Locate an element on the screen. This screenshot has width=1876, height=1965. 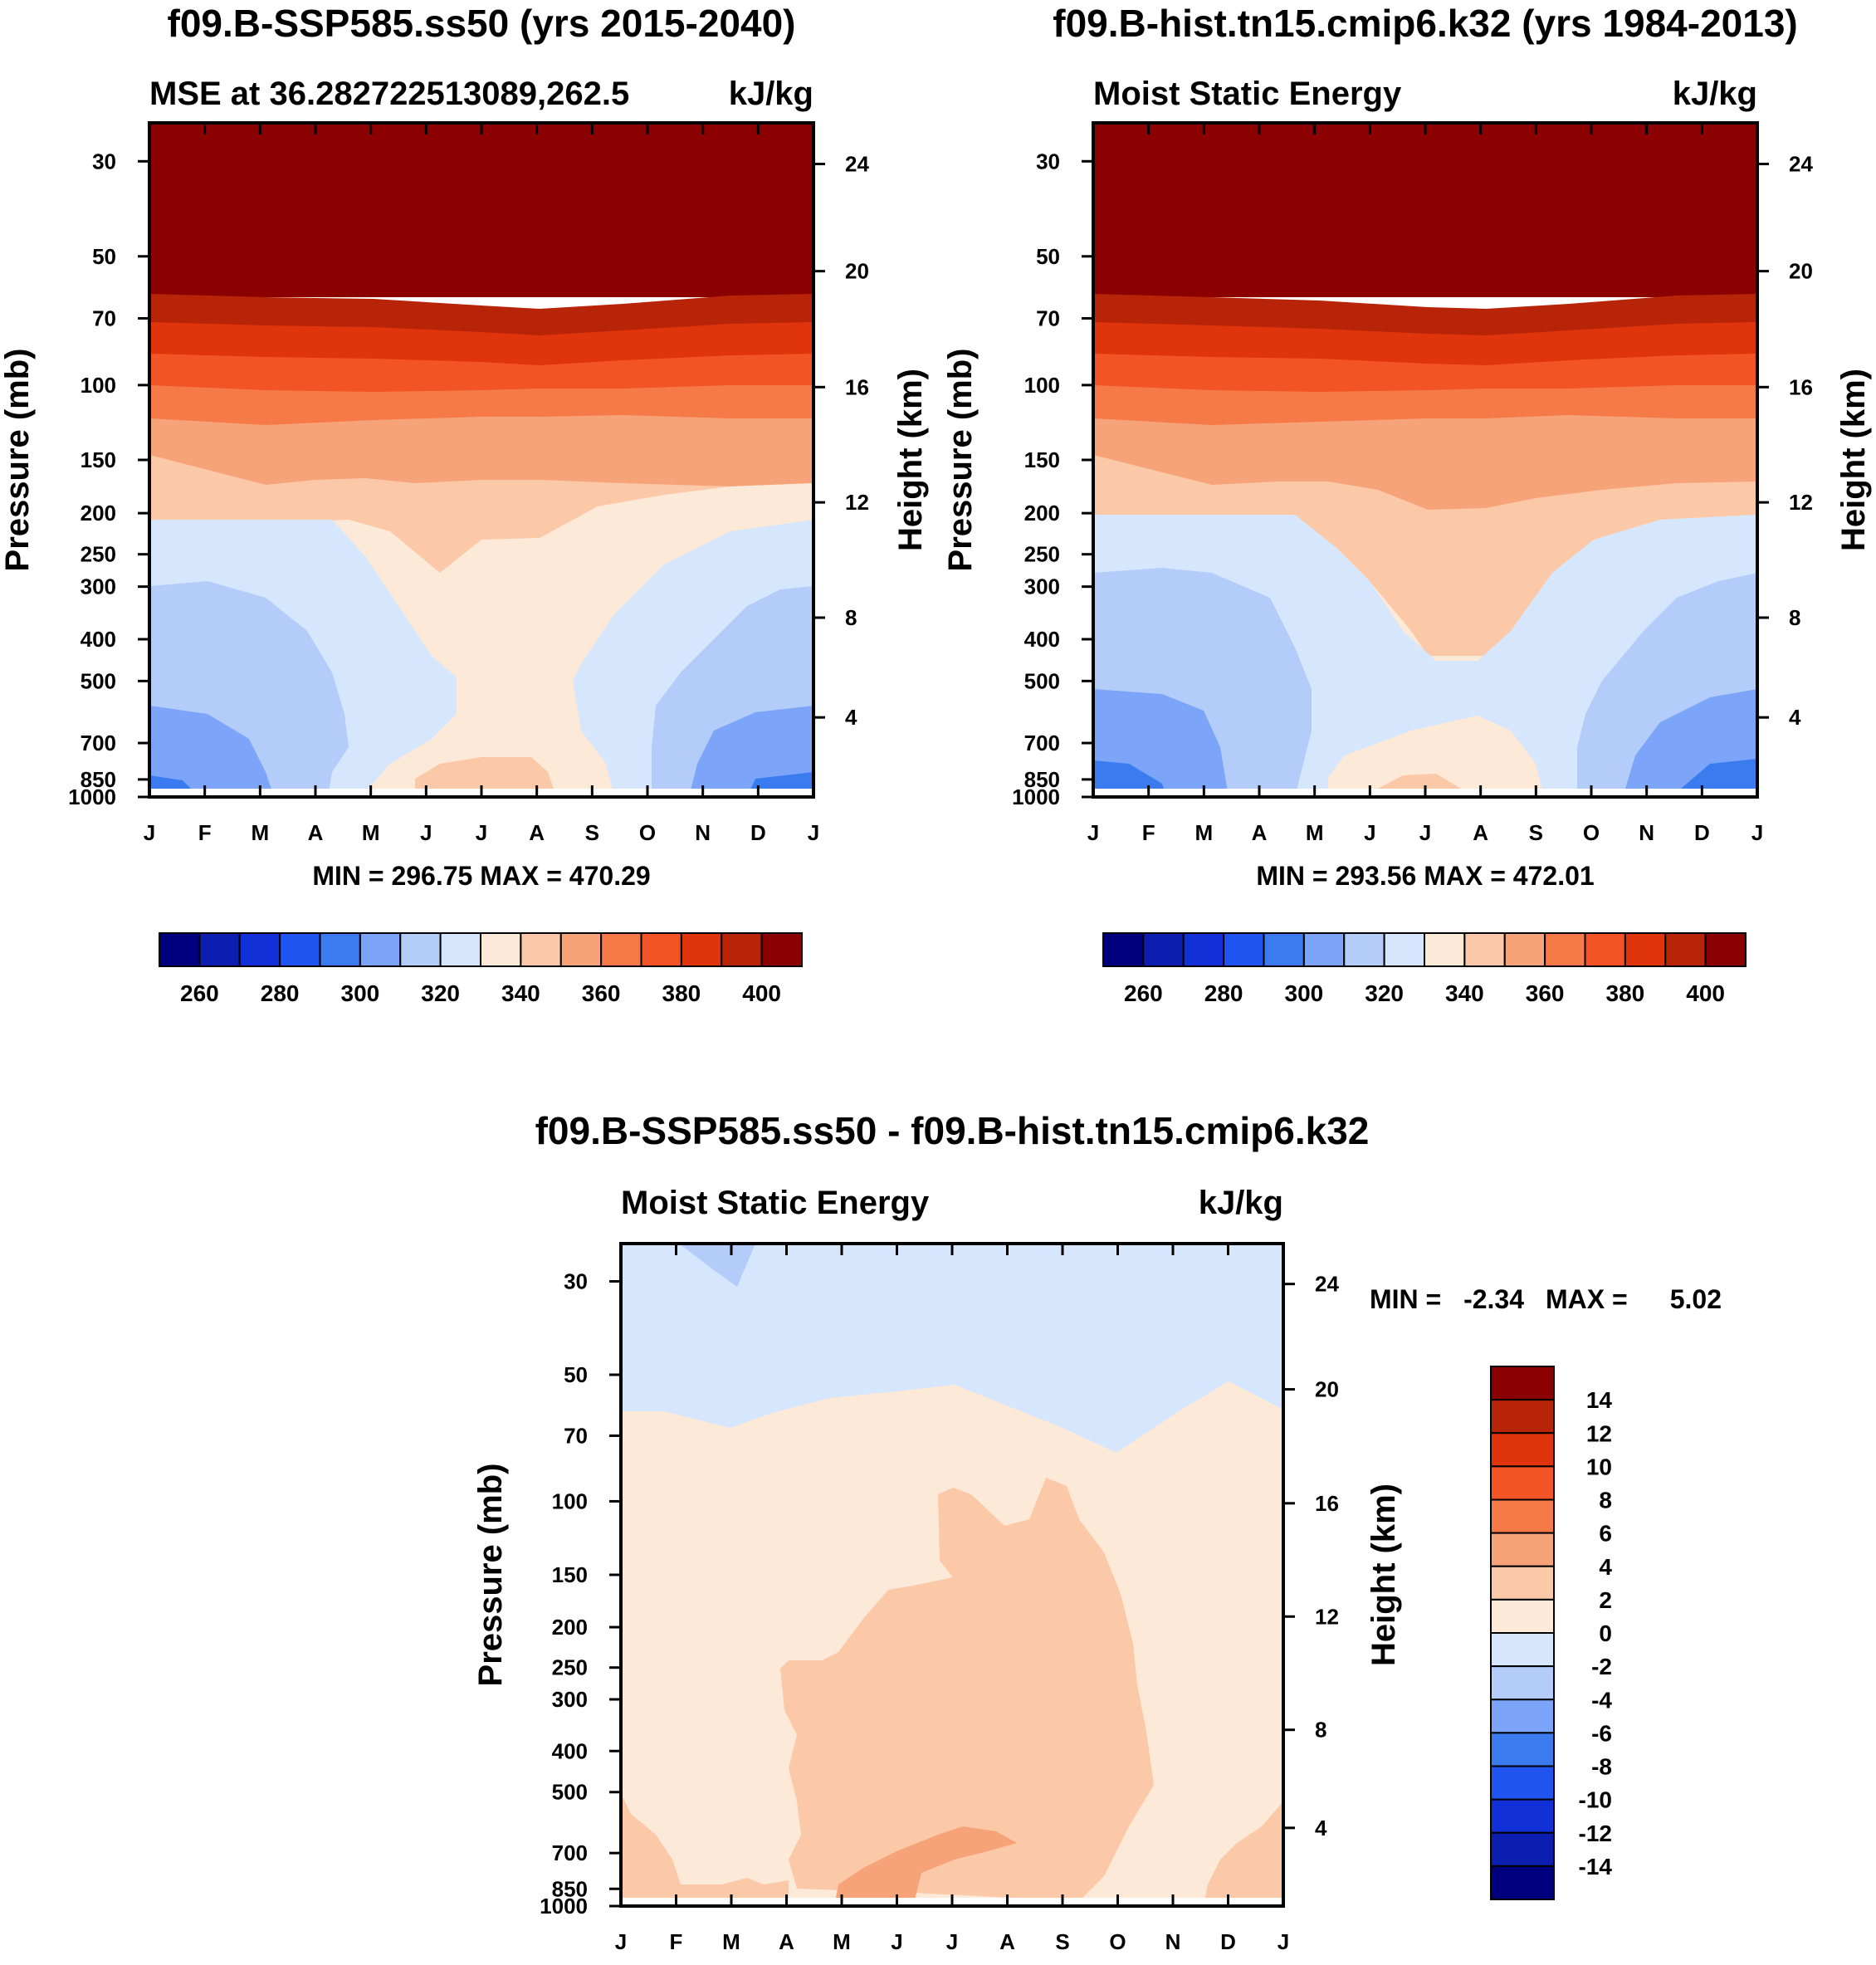
panel-b-contours is located at coordinates (1425, 460).